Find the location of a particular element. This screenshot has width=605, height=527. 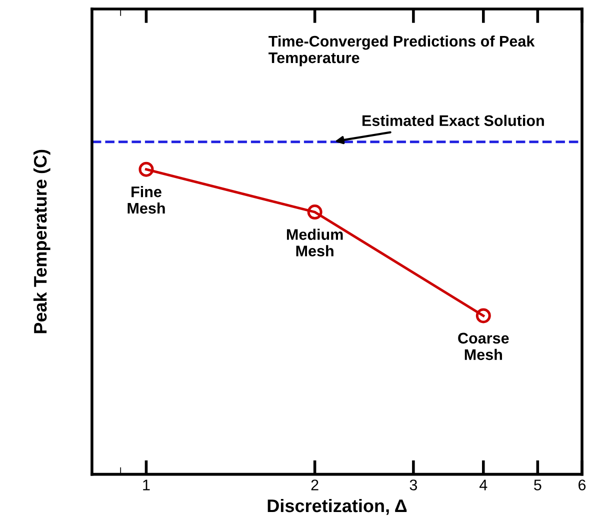

ref-line-label: Estimated Exact Solution is located at coordinates (453, 120).